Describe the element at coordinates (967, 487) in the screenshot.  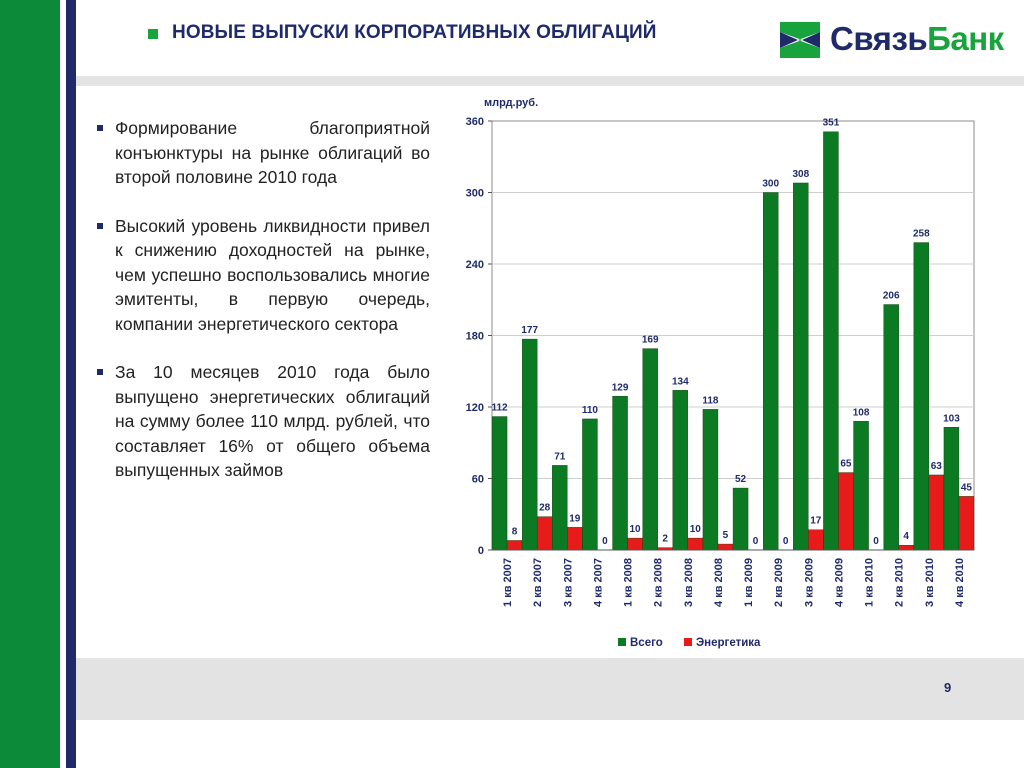
I see `data-label-energy: 45` at that location.